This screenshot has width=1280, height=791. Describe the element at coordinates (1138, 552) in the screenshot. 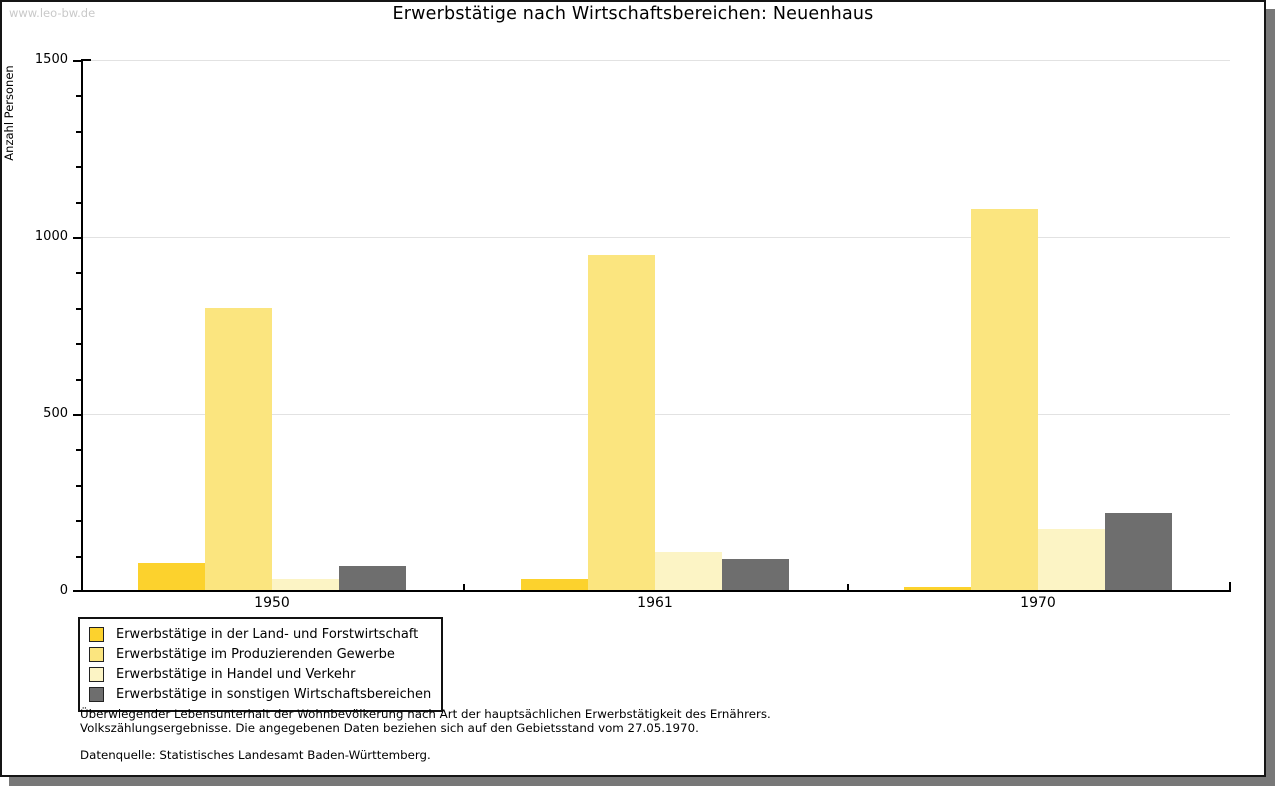

I see `bar-1970-series3` at that location.